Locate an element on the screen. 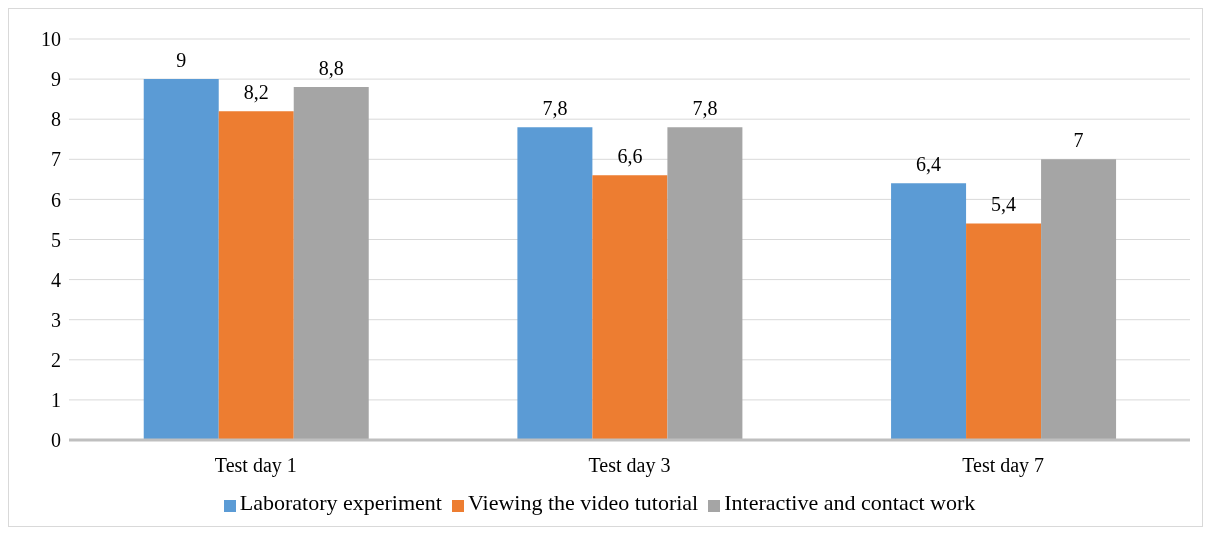 The height and width of the screenshot is (535, 1211). data-label: 8,2 is located at coordinates (256, 92).